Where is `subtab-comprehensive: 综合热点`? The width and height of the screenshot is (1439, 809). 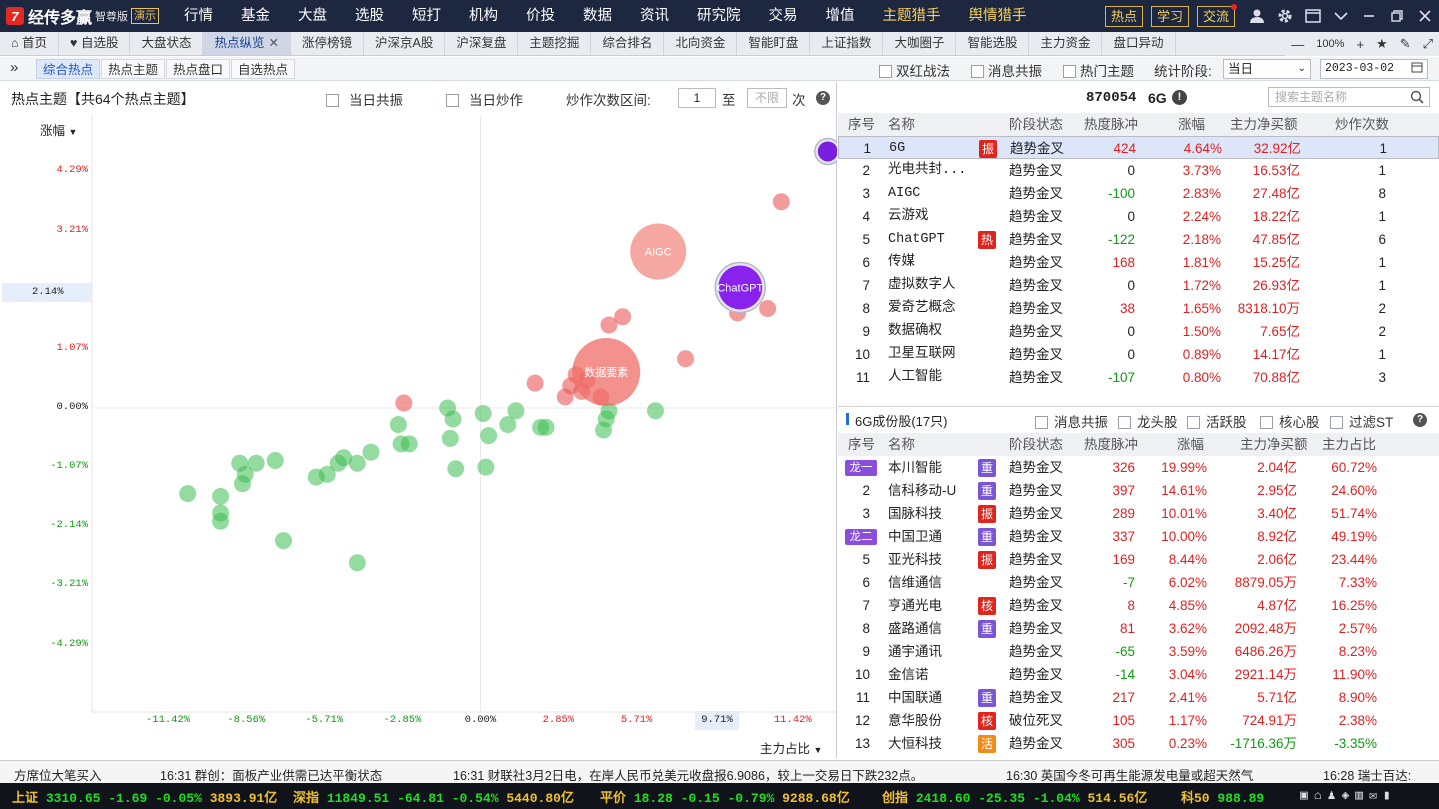 subtab-comprehensive: 综合热点 is located at coordinates (68, 69).